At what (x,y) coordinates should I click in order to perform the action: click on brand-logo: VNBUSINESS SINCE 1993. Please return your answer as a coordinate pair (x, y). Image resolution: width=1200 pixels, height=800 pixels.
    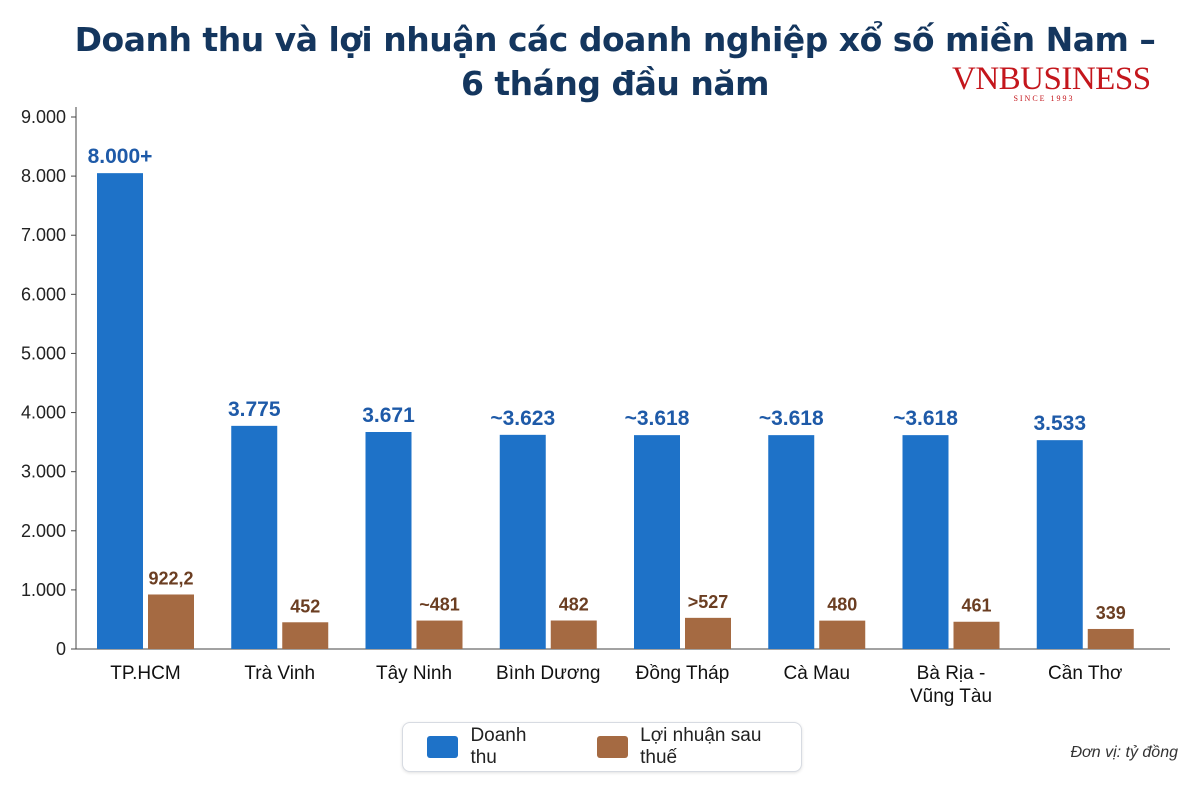
    Looking at the image, I should click on (1051, 82).